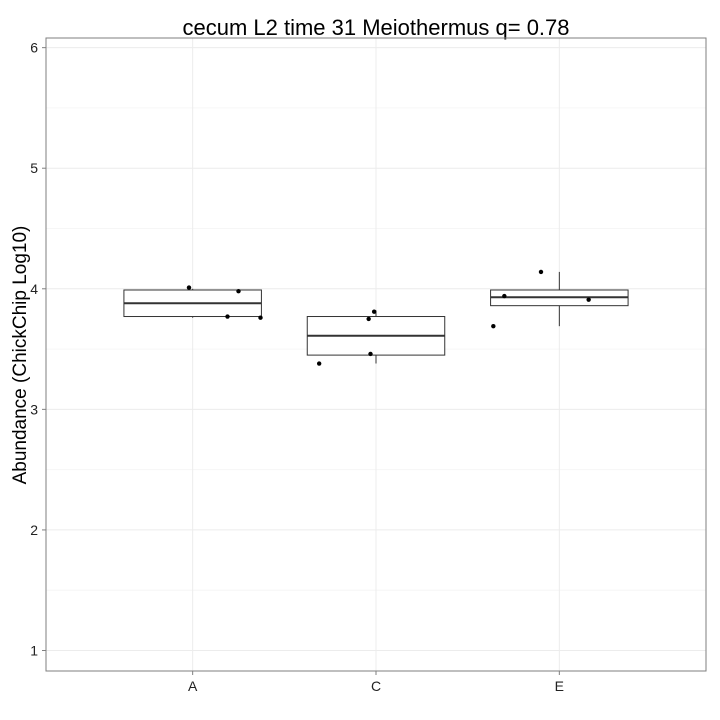 Image resolution: width=720 pixels, height=720 pixels. I want to click on x-tick-label: C, so click(376, 686).